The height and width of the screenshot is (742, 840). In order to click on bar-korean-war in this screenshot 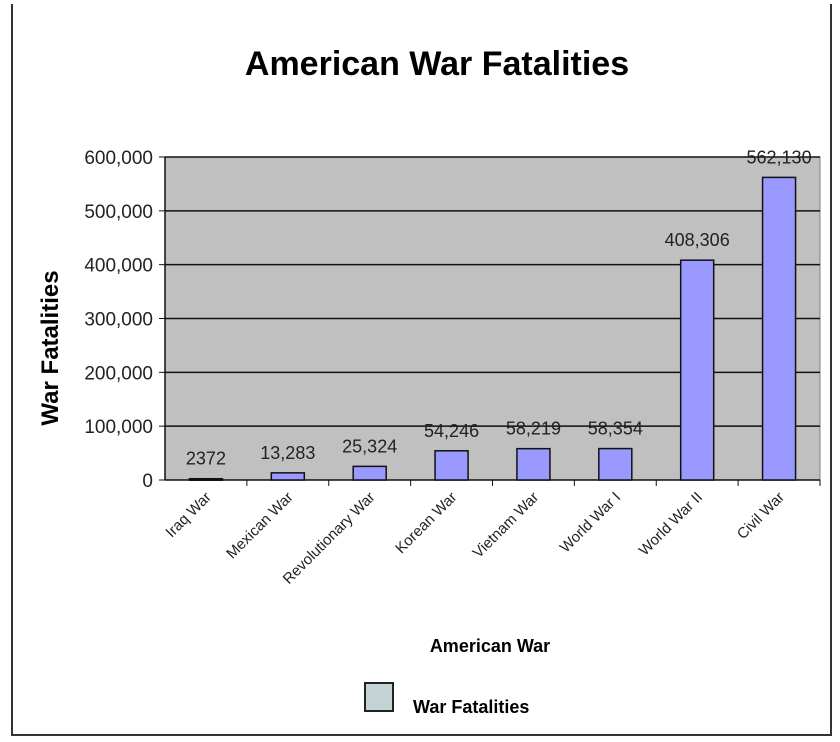, I will do `click(451, 465)`.